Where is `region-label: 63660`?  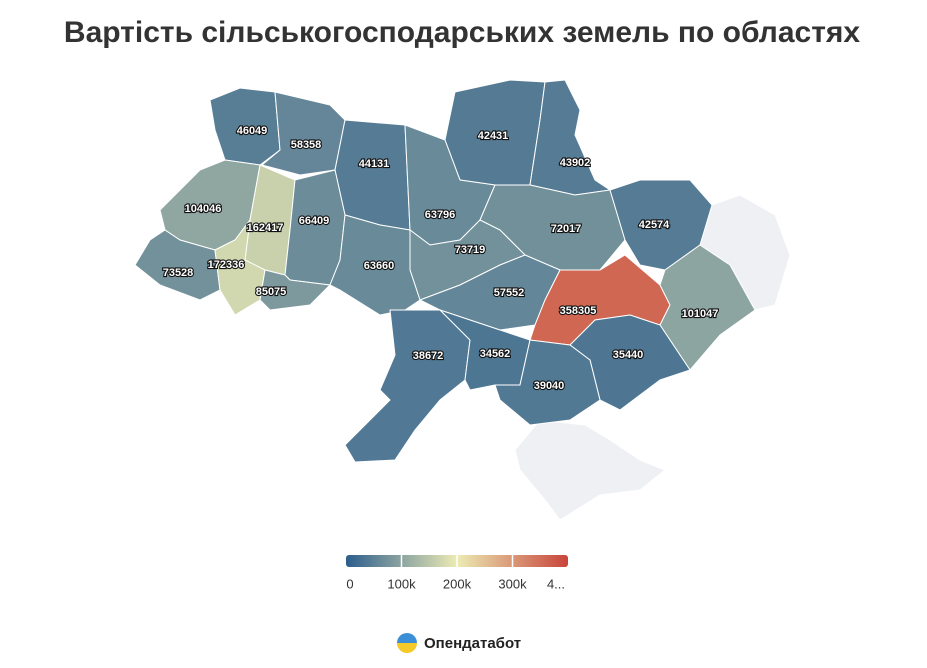
region-label: 63660 is located at coordinates (379, 266).